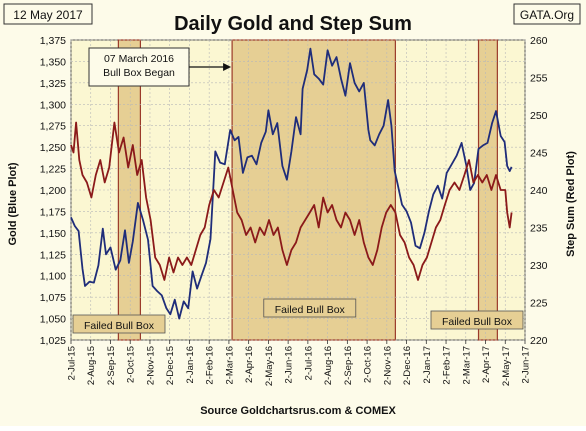  What do you see at coordinates (210, 365) in the screenshot?
I see `x-tick-label: 2-Feb-16` at bounding box center [210, 365].